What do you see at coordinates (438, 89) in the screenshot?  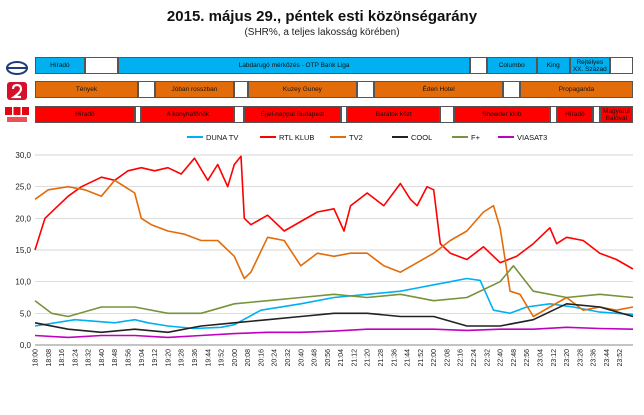 I see `program-segment: Éden Hotel` at bounding box center [438, 89].